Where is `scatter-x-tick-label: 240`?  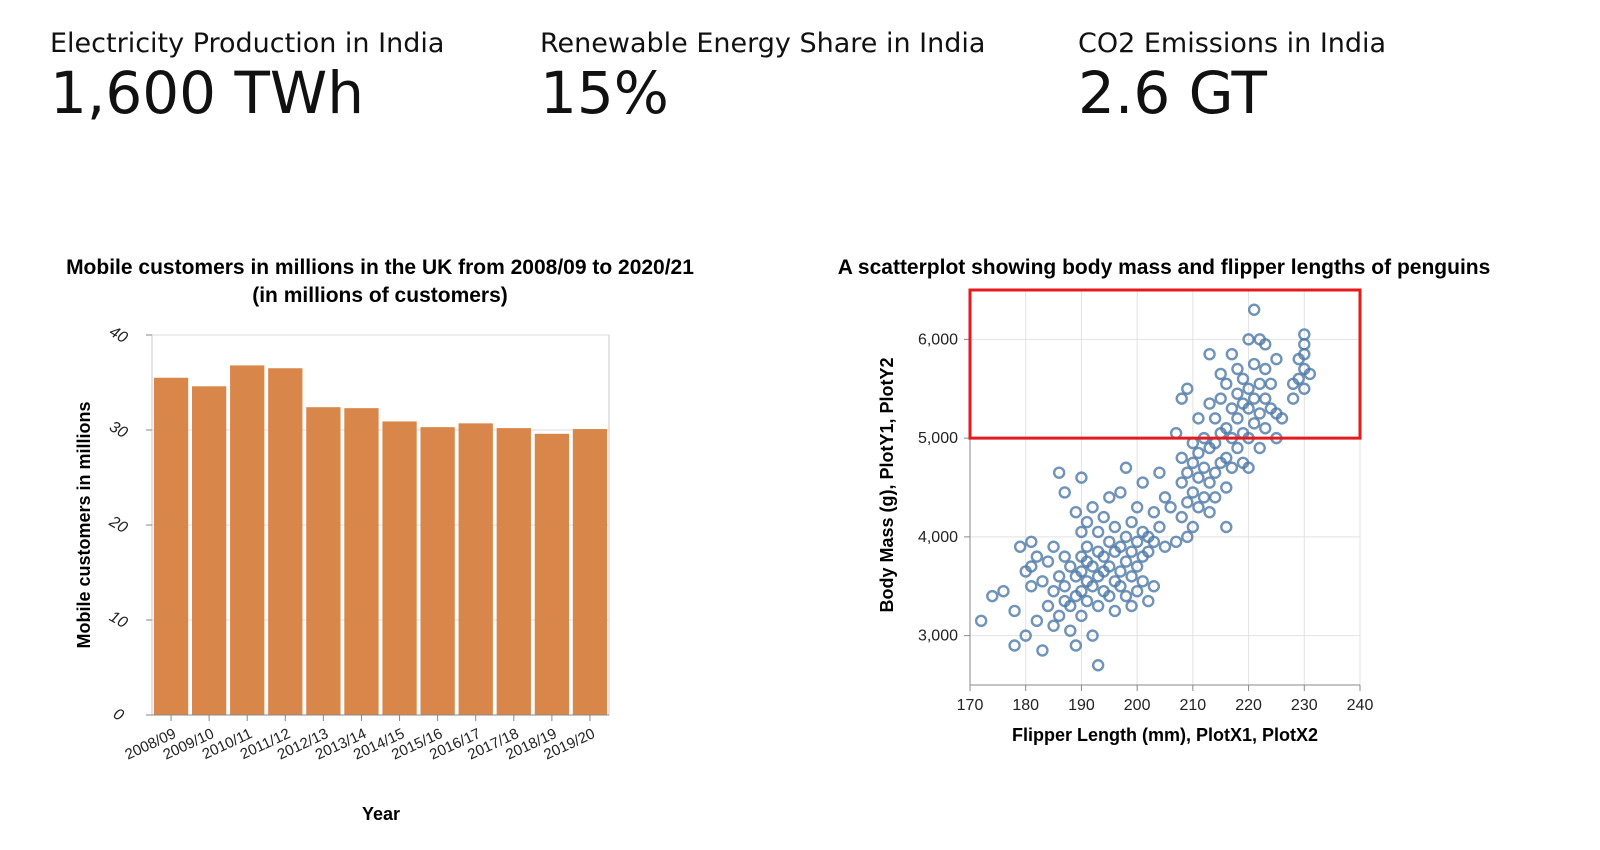 scatter-x-tick-label: 240 is located at coordinates (1360, 705).